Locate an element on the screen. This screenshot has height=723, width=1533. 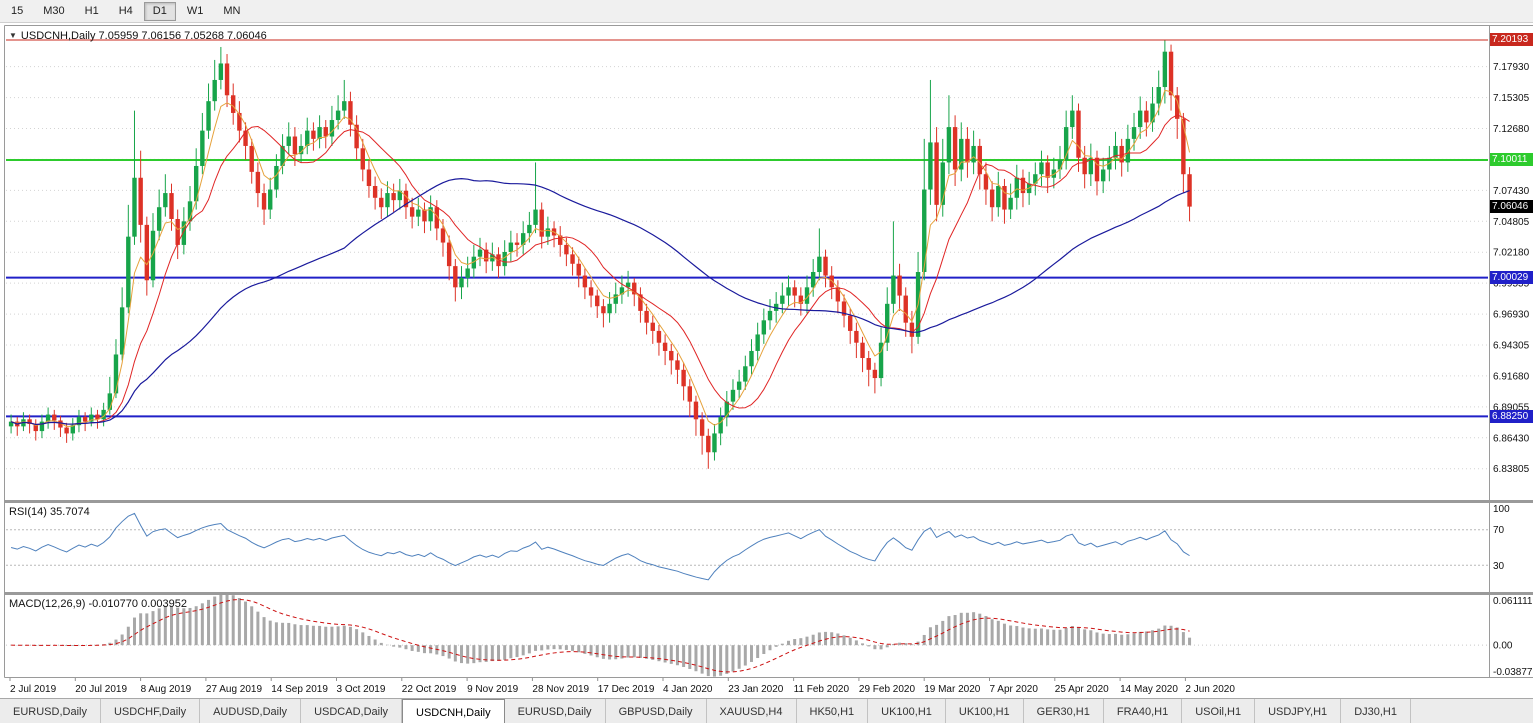
timeframe-button-H4: H4 is located at coordinates (126, 11).